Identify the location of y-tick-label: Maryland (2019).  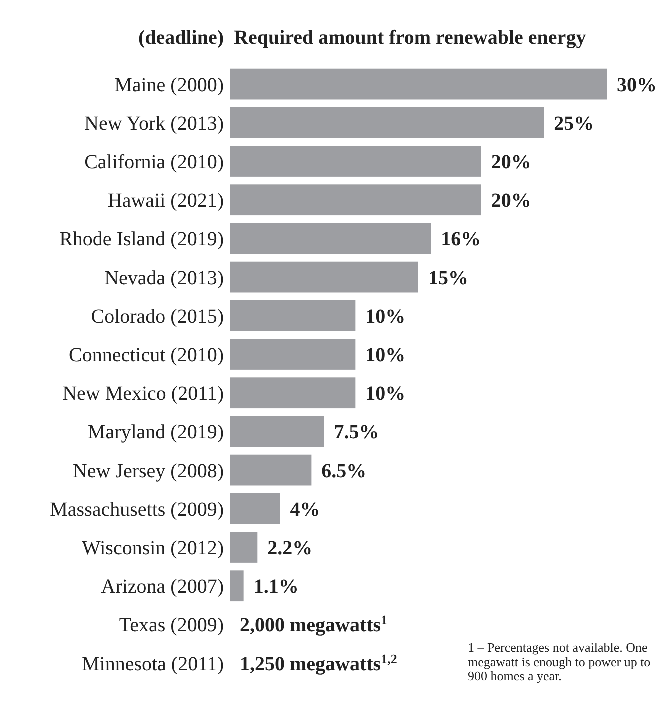
(156, 433).